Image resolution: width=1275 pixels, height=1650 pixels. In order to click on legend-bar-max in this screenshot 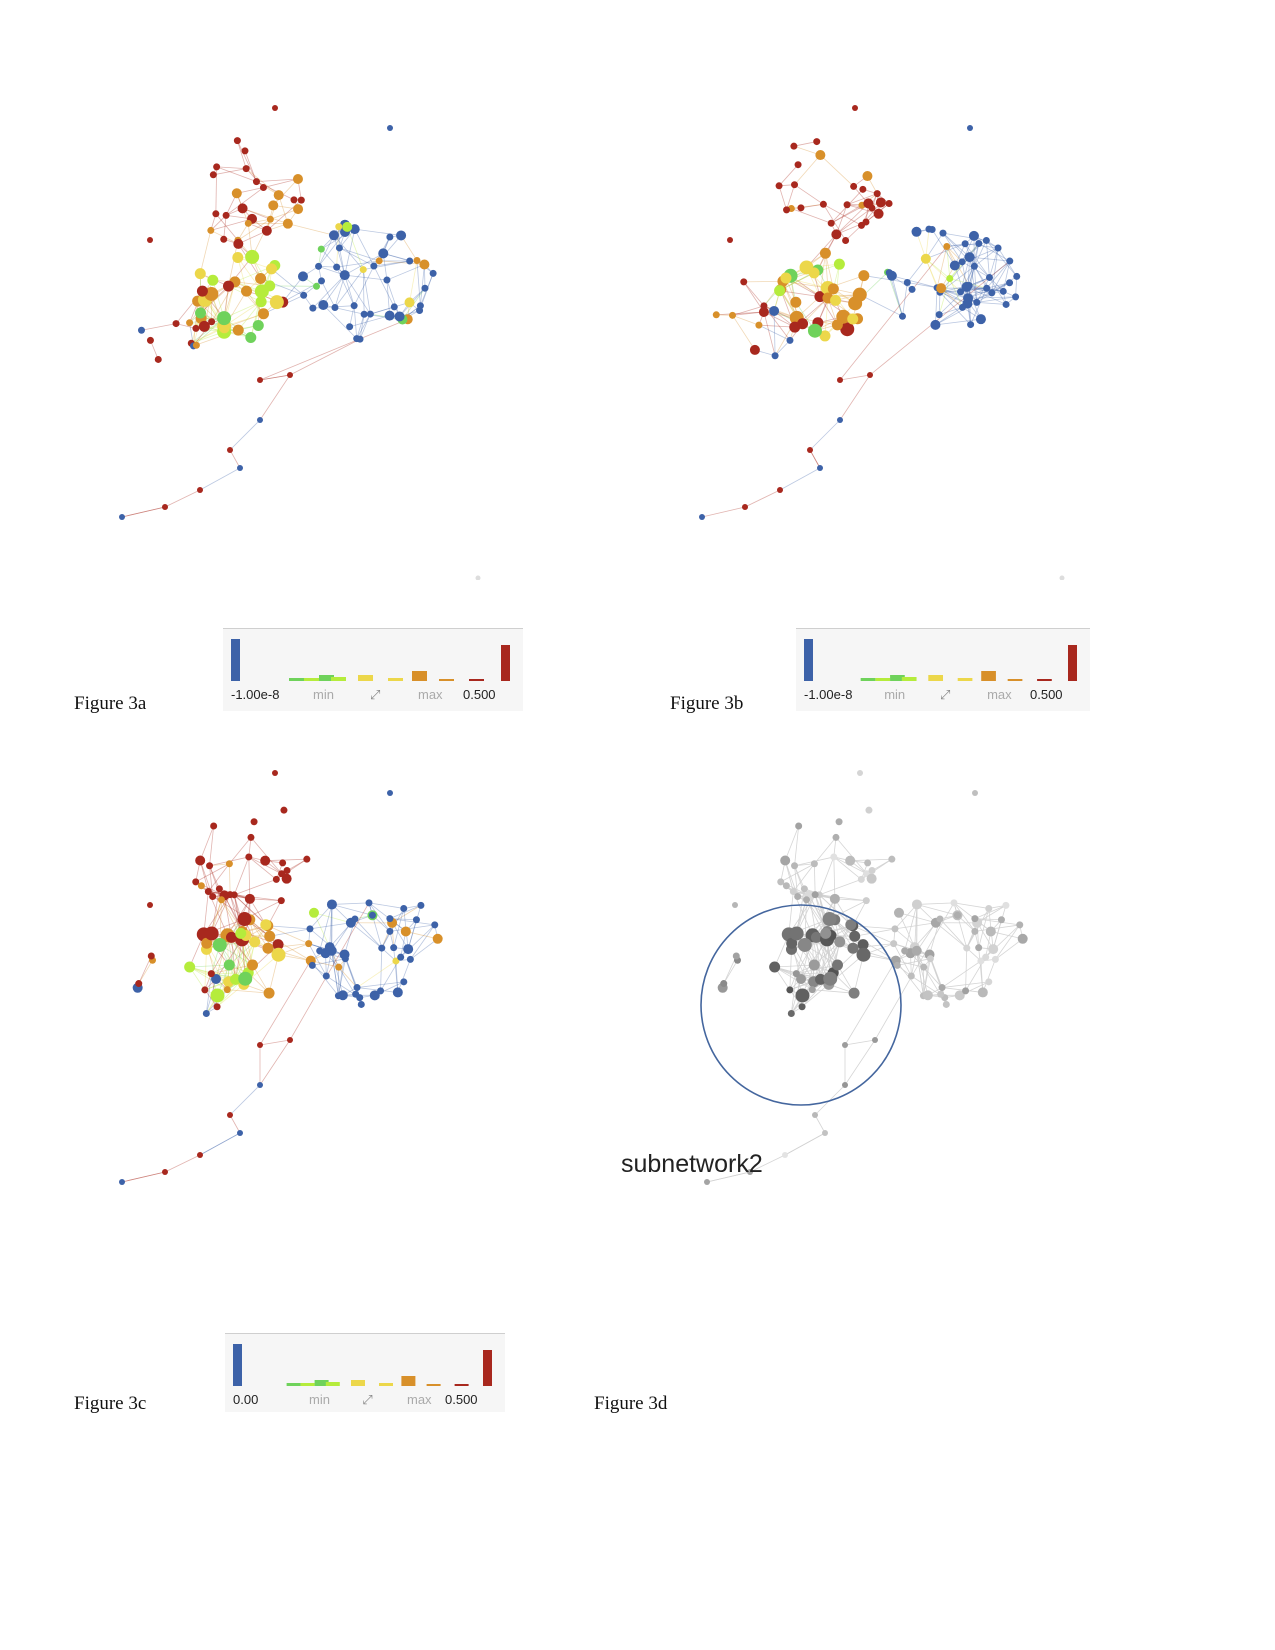, I will do `click(487, 1368)`.